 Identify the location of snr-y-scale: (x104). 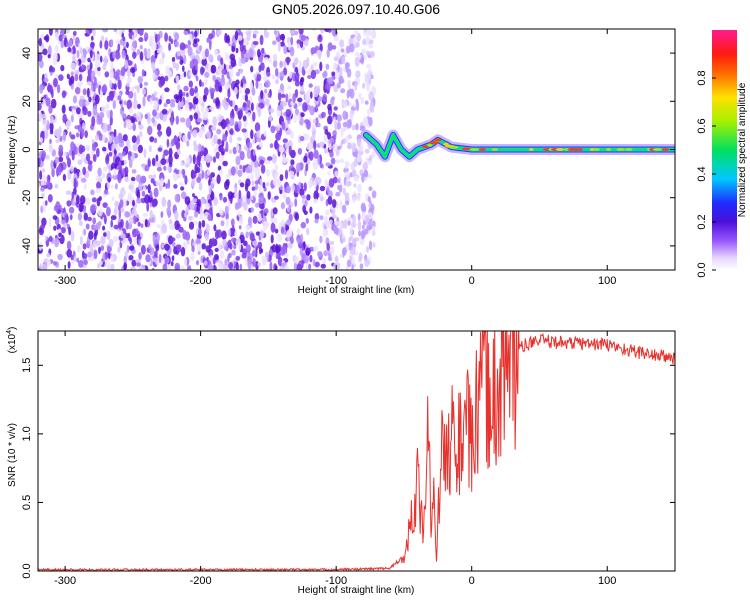
(12, 340).